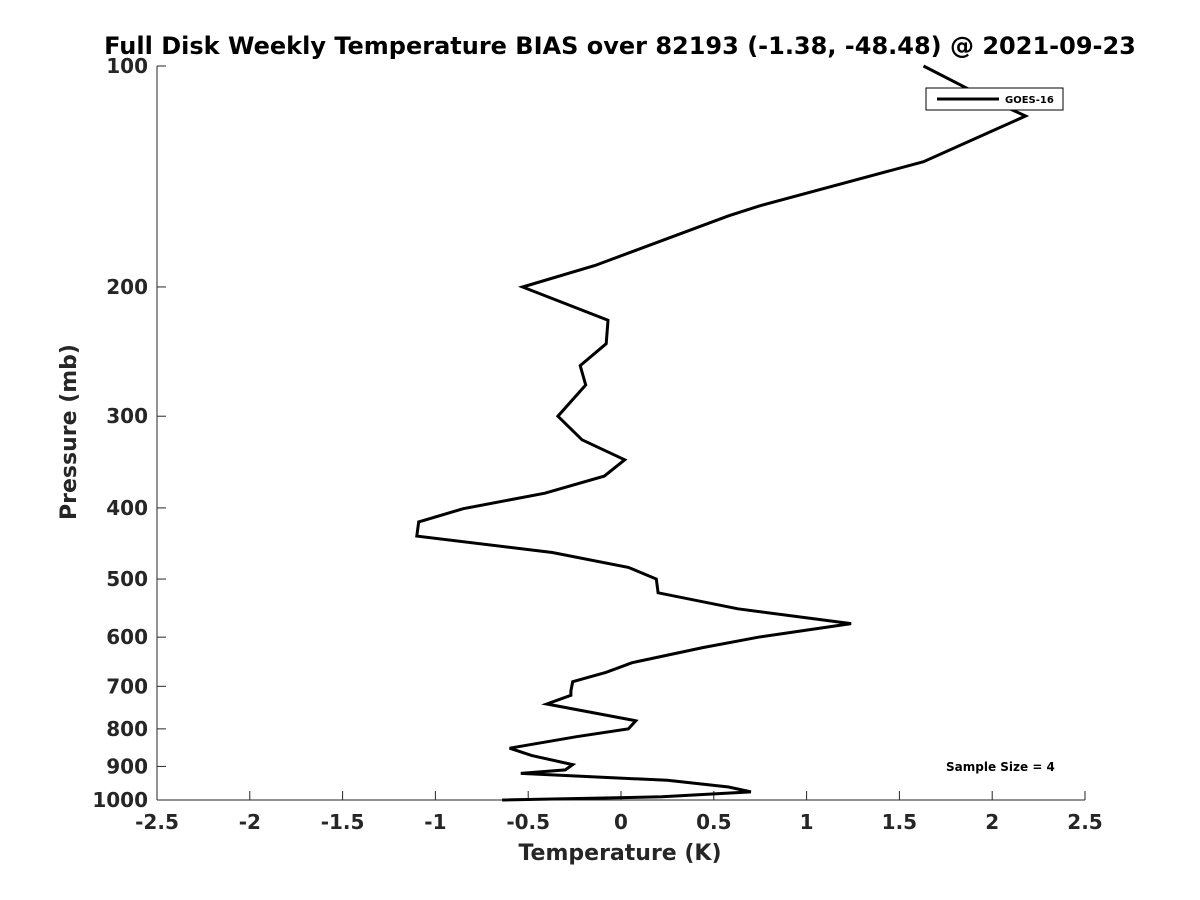 This screenshot has height=900, width=1200. Describe the element at coordinates (621, 822) in the screenshot. I see `x-tick-label: 0` at that location.